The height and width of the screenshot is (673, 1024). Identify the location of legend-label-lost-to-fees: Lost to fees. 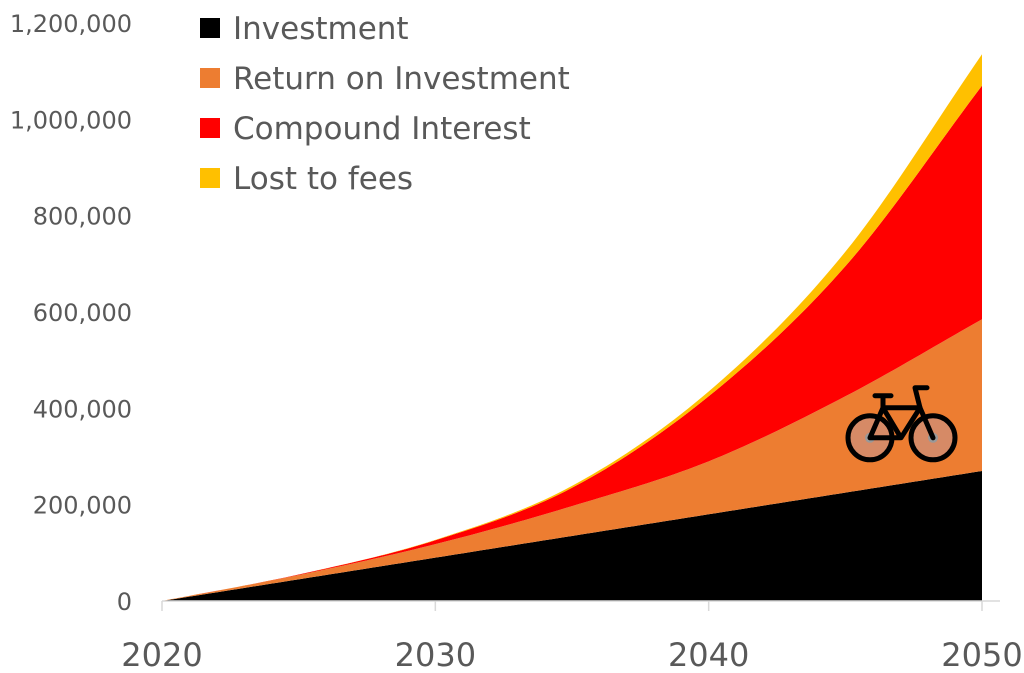
(323, 179).